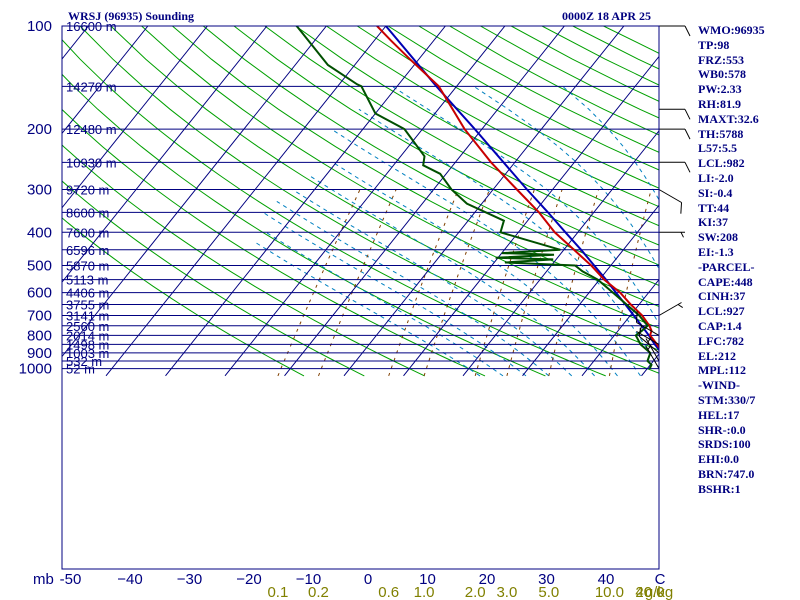  Describe the element at coordinates (719, 103) in the screenshot. I see `index-item: RH:81.9` at that location.